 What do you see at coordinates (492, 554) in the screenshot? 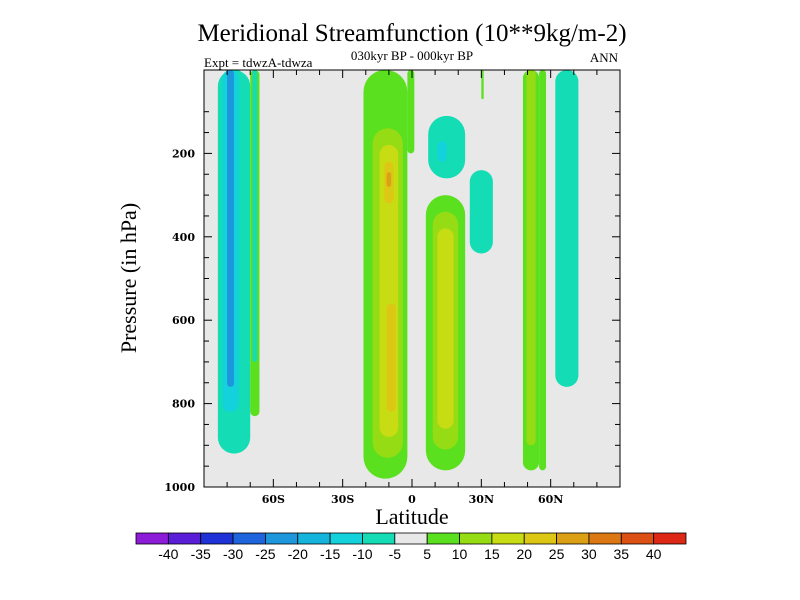
I see `colorbar-label: 15` at bounding box center [492, 554].